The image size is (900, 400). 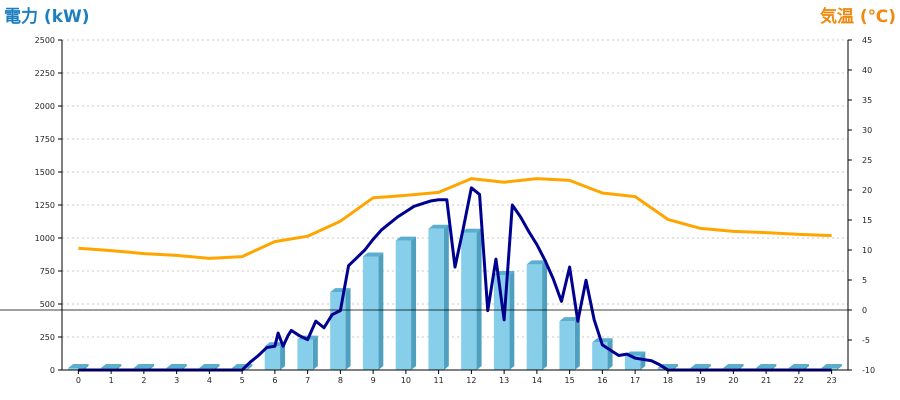 What do you see at coordinates (867, 220) in the screenshot?
I see `right-tick-label: 15` at bounding box center [867, 220].